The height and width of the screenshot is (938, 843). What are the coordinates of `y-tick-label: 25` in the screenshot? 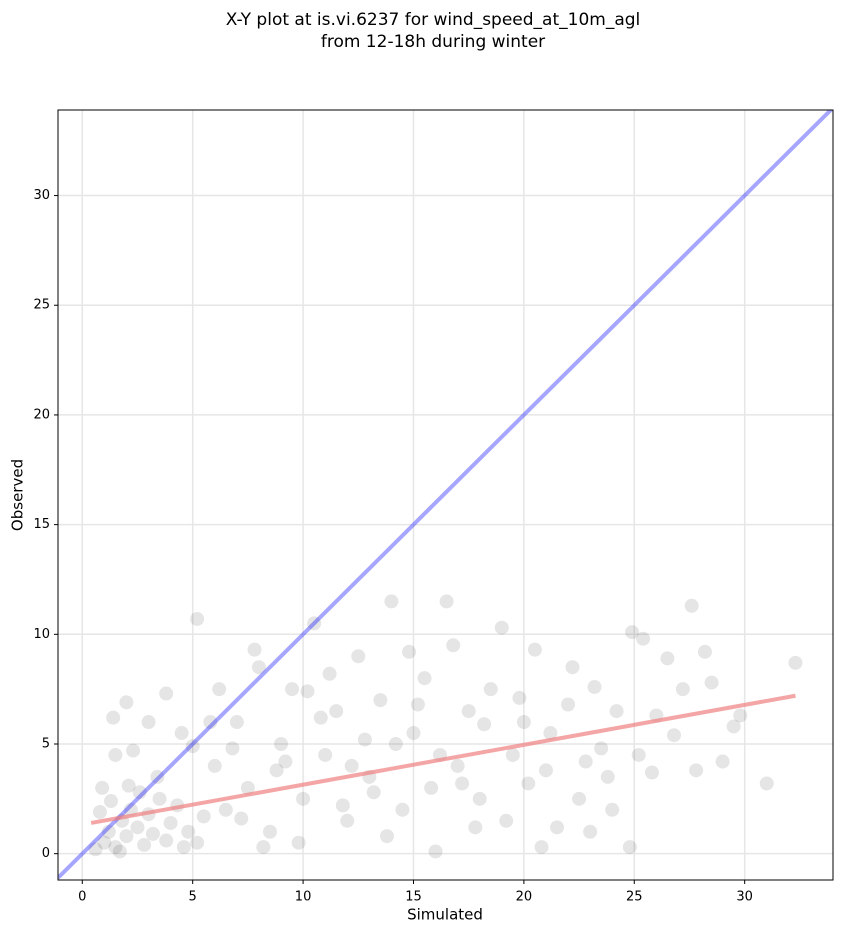 It's located at (41, 305).